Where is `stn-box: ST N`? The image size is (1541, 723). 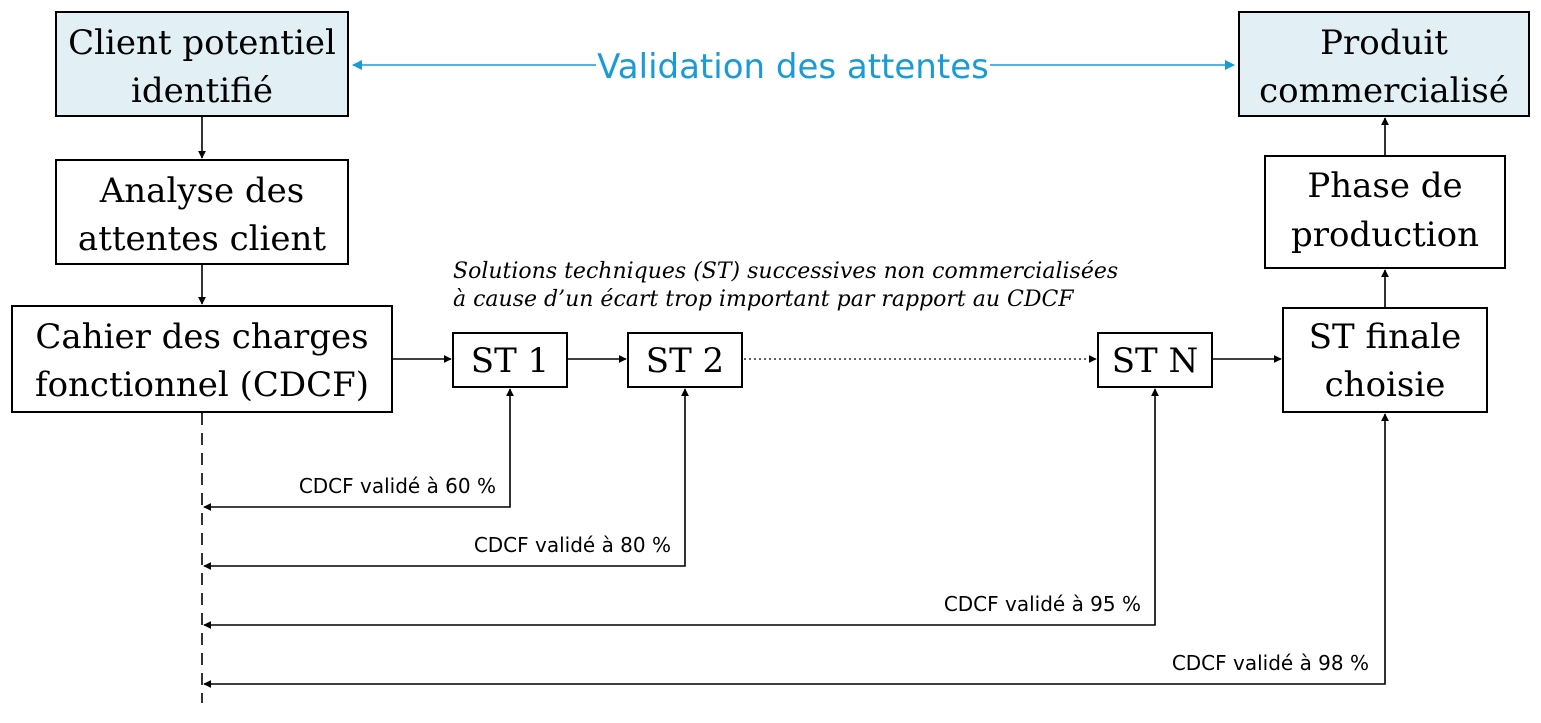
stn-box: ST N is located at coordinates (1155, 360).